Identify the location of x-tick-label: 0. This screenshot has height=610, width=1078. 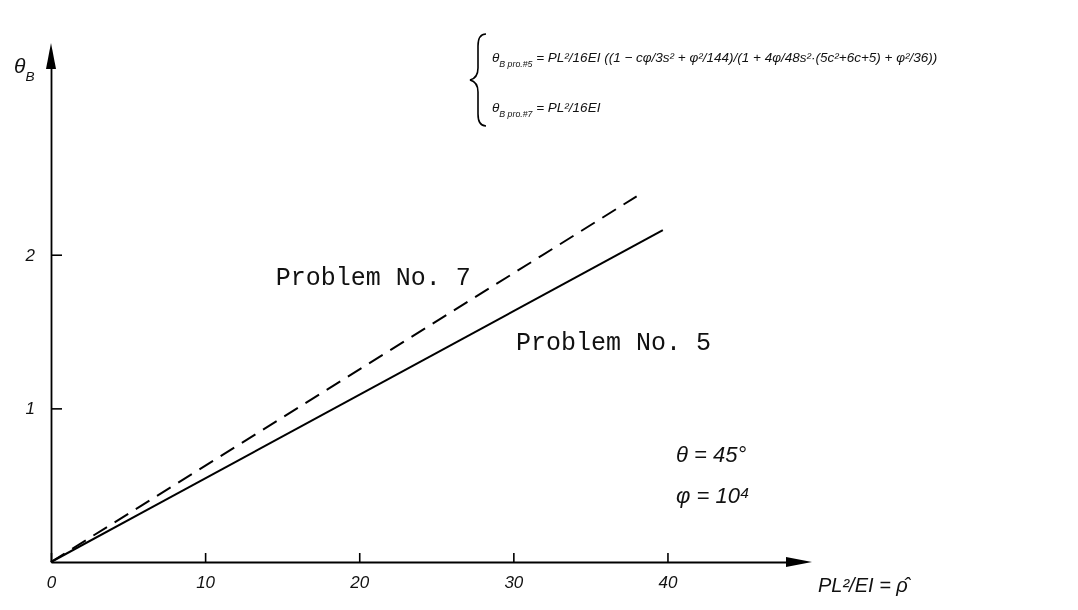
(51, 583).